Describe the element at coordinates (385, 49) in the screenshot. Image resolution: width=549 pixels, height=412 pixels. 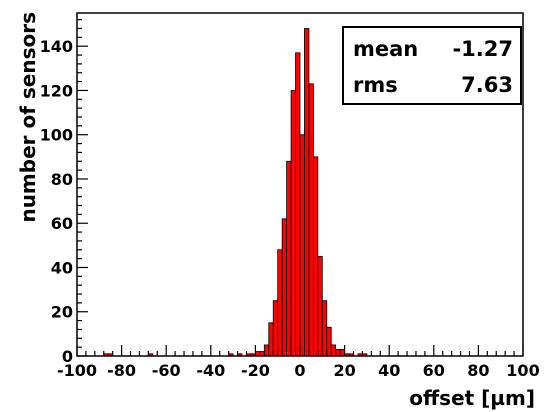
I see `stats-mean-label: mean` at that location.